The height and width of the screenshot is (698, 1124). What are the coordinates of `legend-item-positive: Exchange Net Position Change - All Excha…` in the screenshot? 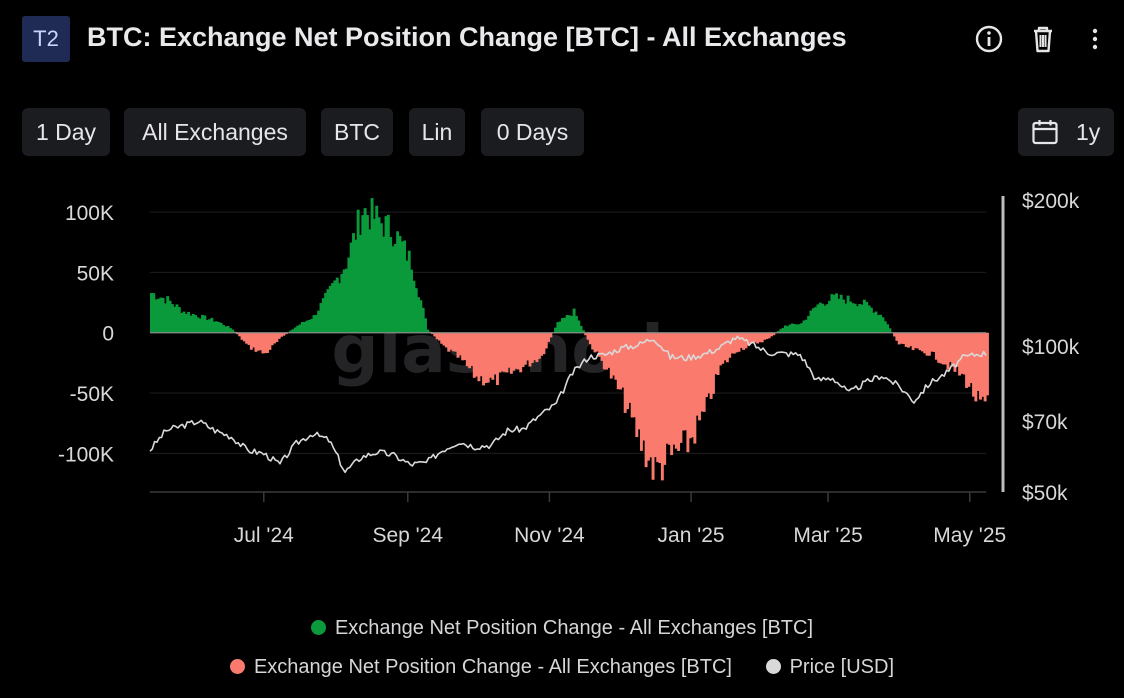 It's located at (561, 628).